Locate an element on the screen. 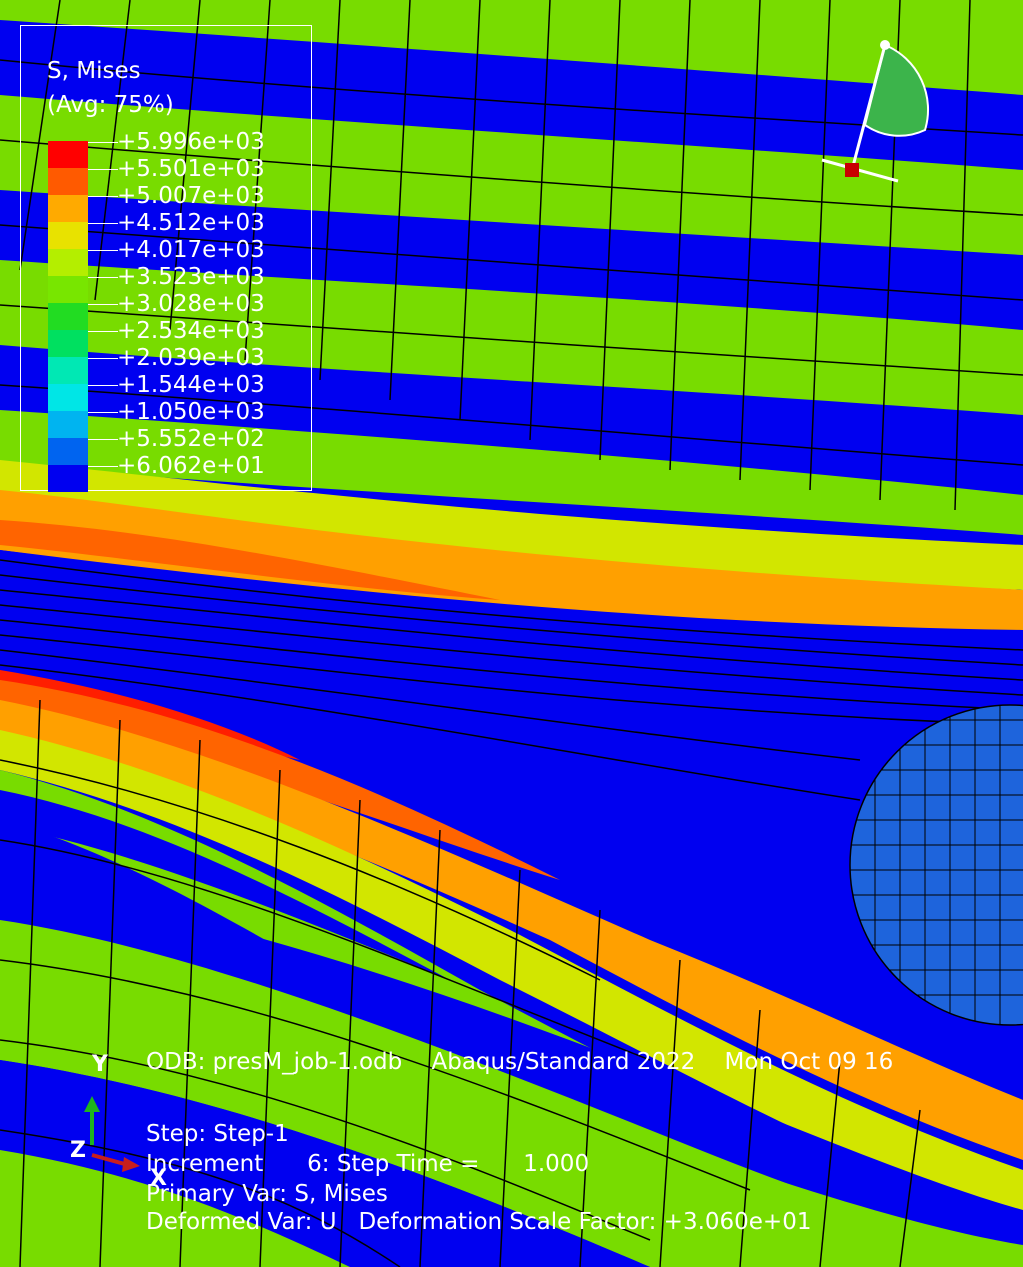  legend-level-label: +4.017e+03 is located at coordinates (191, 250).